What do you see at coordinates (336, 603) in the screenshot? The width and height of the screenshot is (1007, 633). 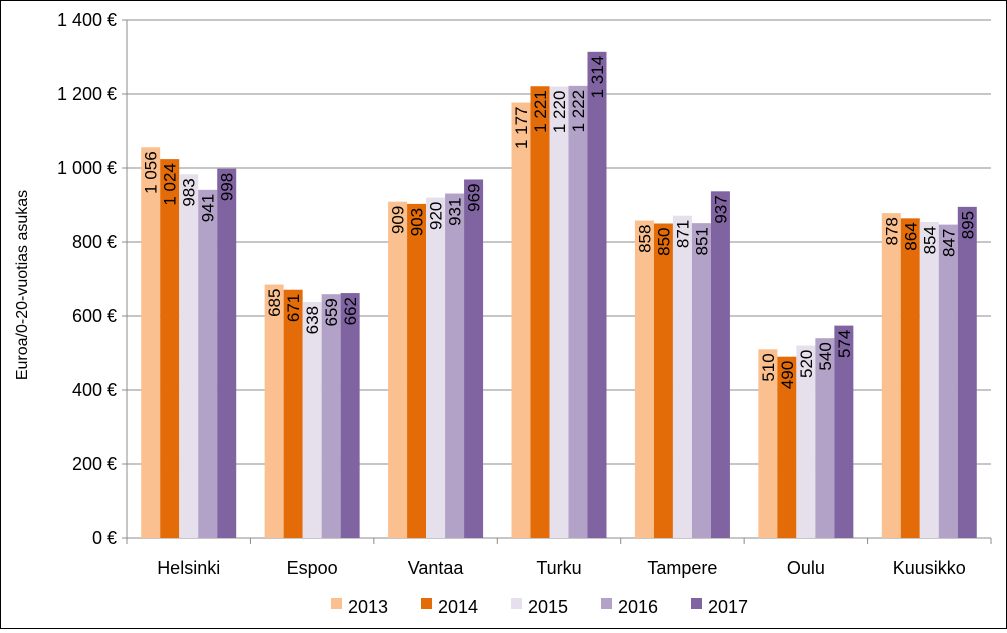 I see `legend-swatch-2013` at bounding box center [336, 603].